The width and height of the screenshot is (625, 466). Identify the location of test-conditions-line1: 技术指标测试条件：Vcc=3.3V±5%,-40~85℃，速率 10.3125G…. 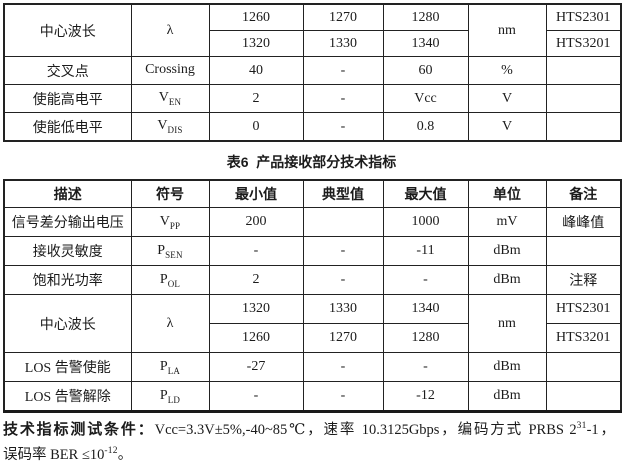
(309, 428).